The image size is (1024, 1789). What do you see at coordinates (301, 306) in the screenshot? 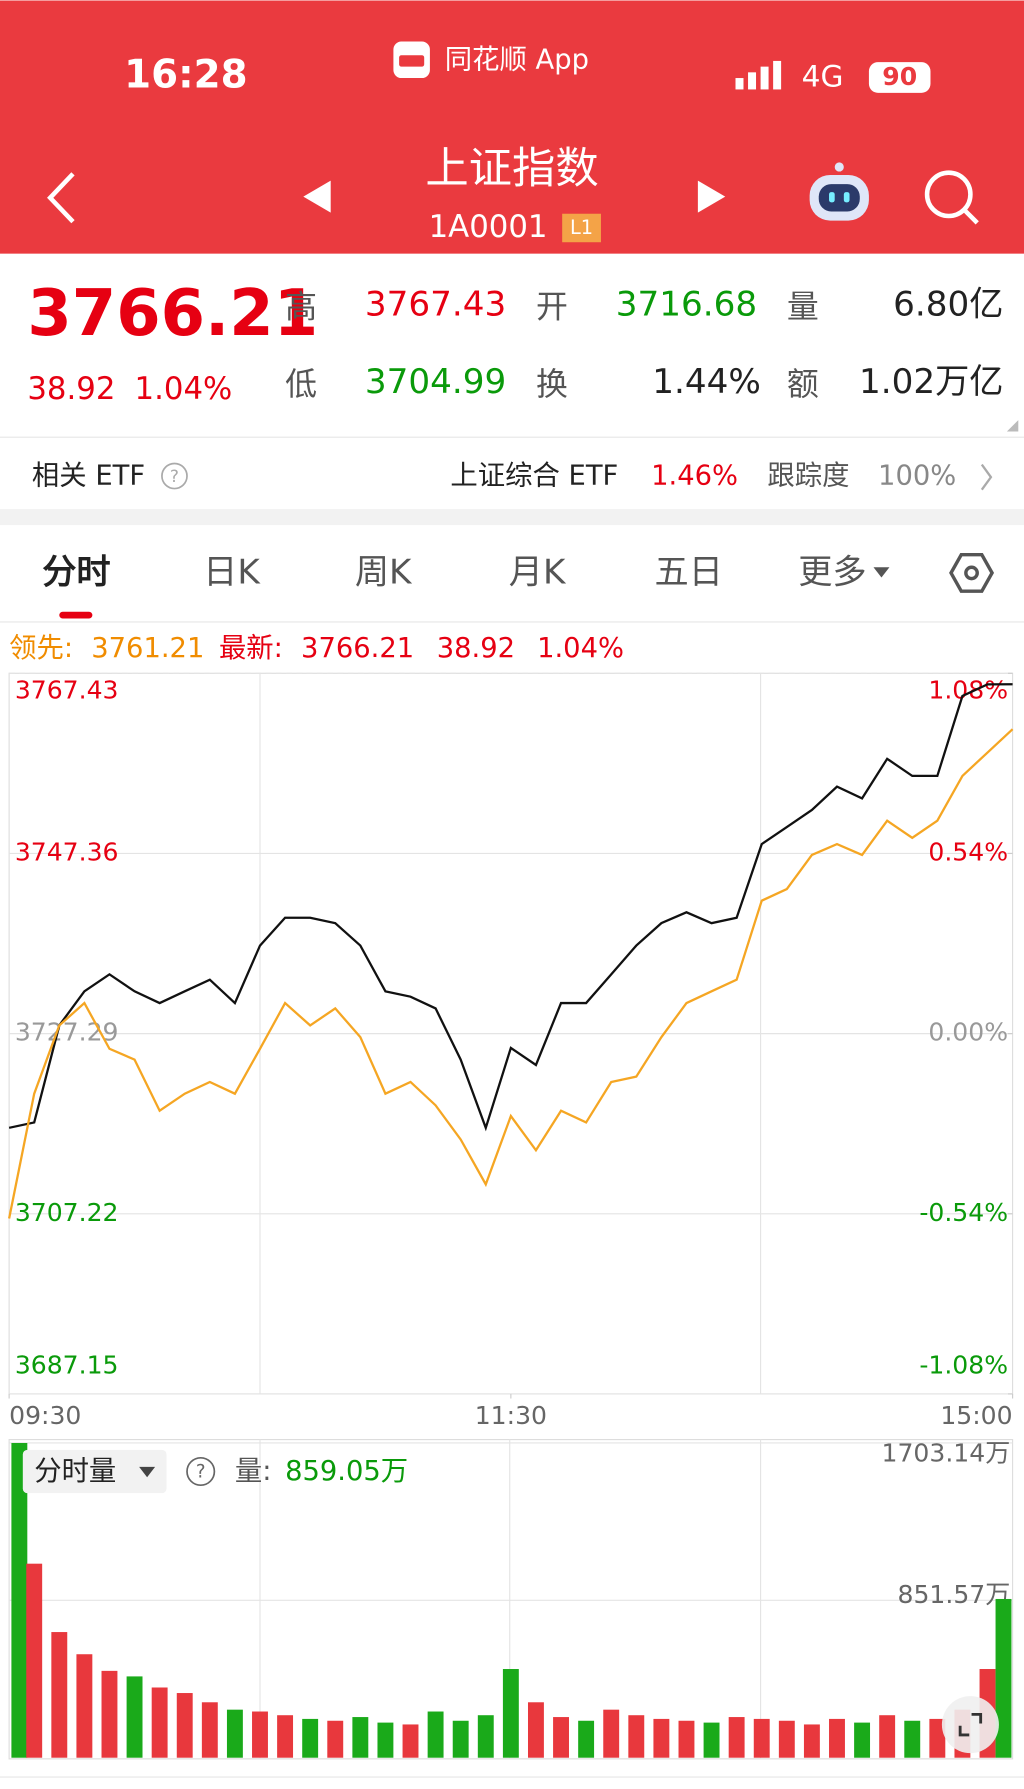
I see `stat-label: 高` at bounding box center [301, 306].